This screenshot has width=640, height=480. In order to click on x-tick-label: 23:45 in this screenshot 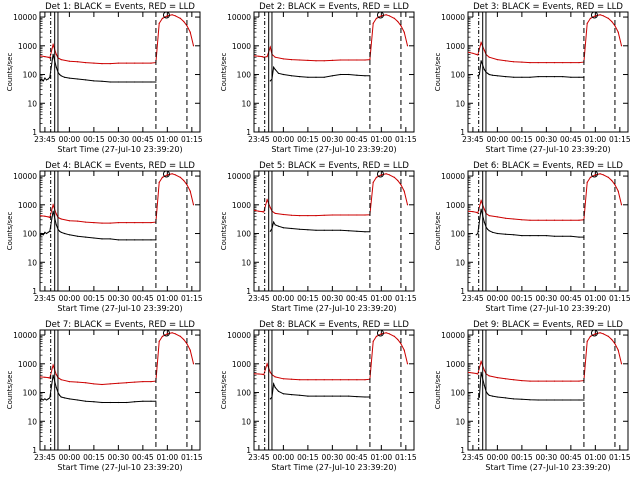, I will do `click(473, 298)`.